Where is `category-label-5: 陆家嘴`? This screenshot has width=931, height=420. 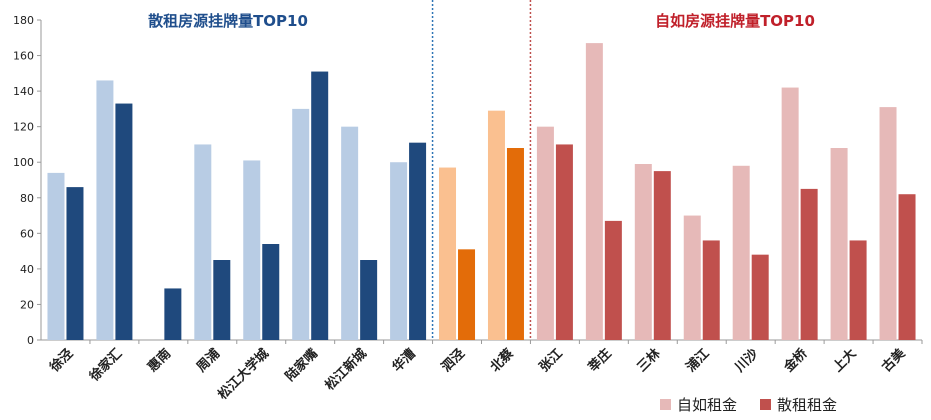
category-label-5: 陆家嘴 is located at coordinates (301, 365).